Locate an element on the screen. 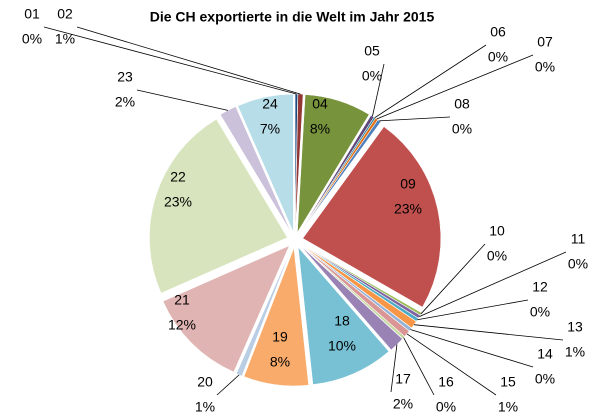 The height and width of the screenshot is (419, 596). slice-category-label: 06 is located at coordinates (498, 32).